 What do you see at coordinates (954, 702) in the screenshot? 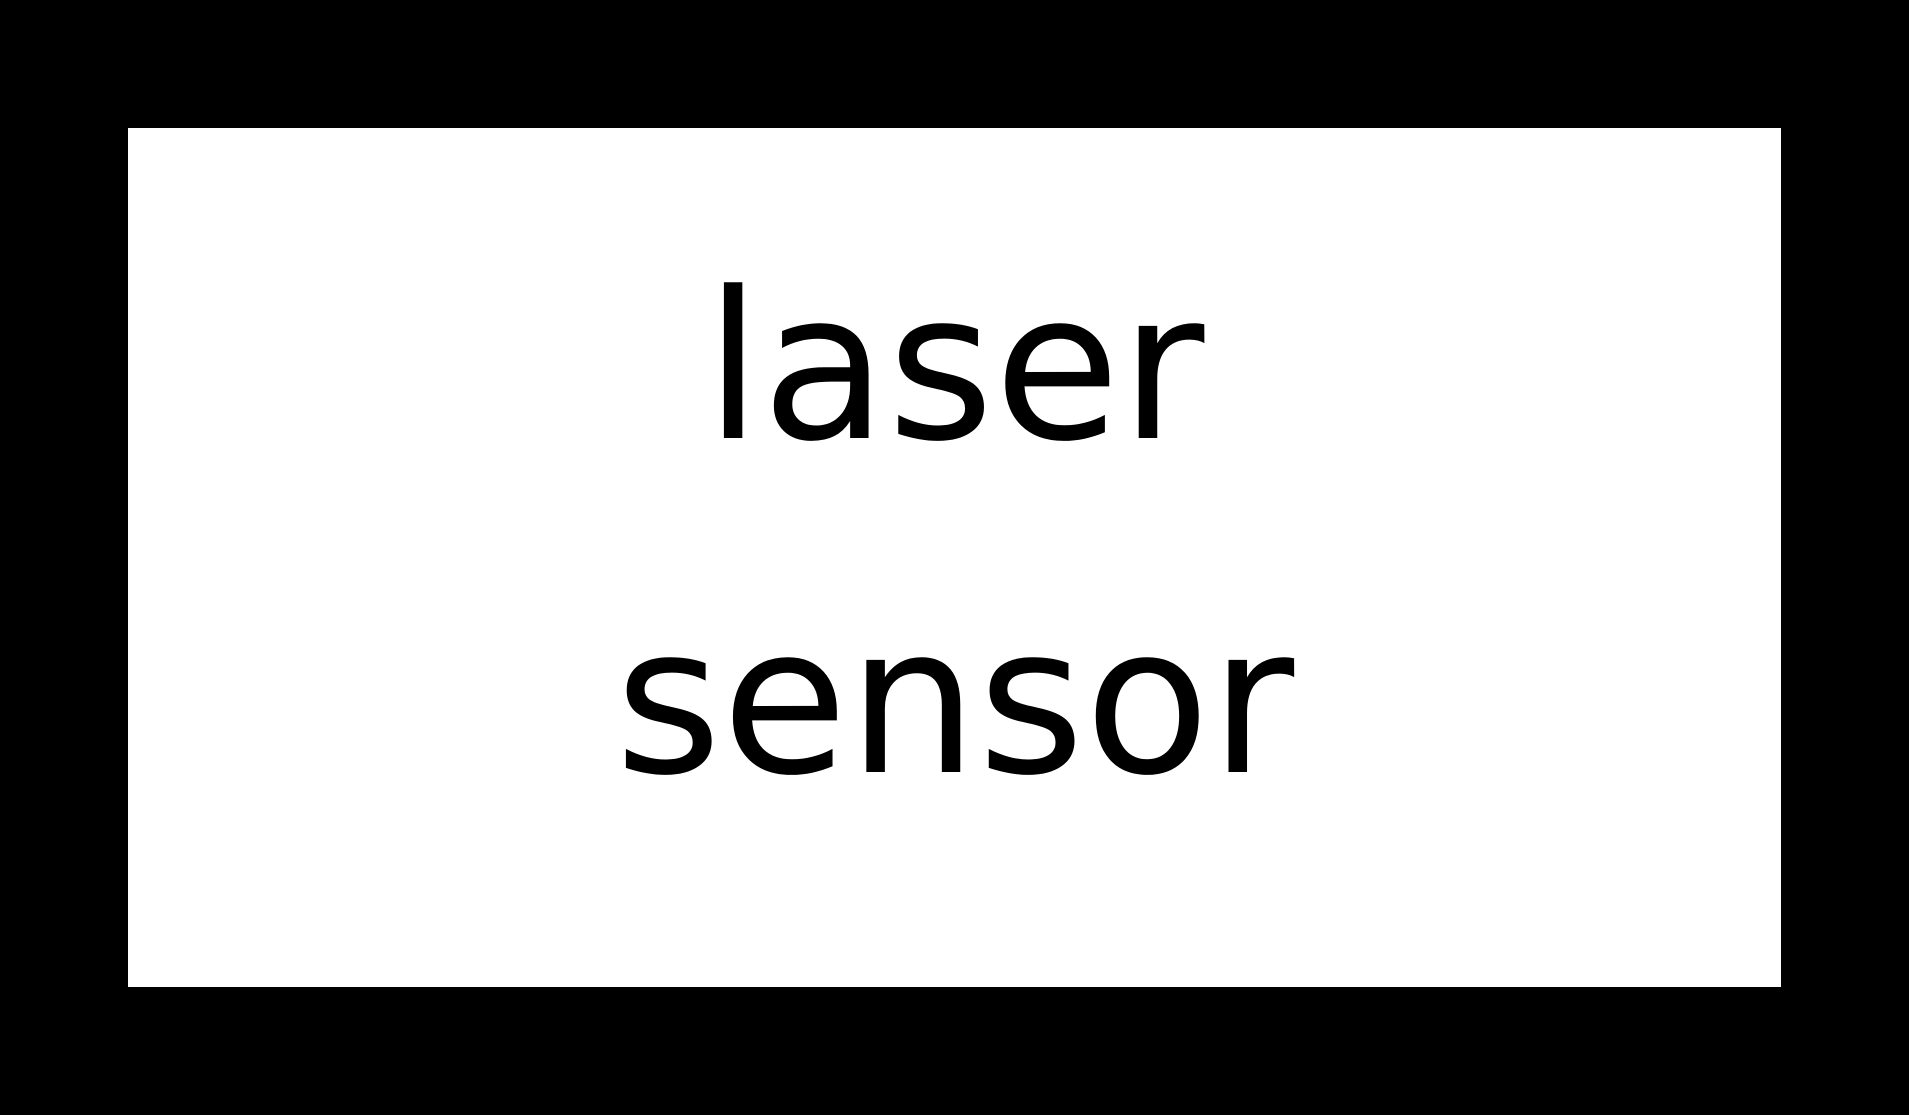
I see `block-label-line-2: sensor` at bounding box center [954, 702].